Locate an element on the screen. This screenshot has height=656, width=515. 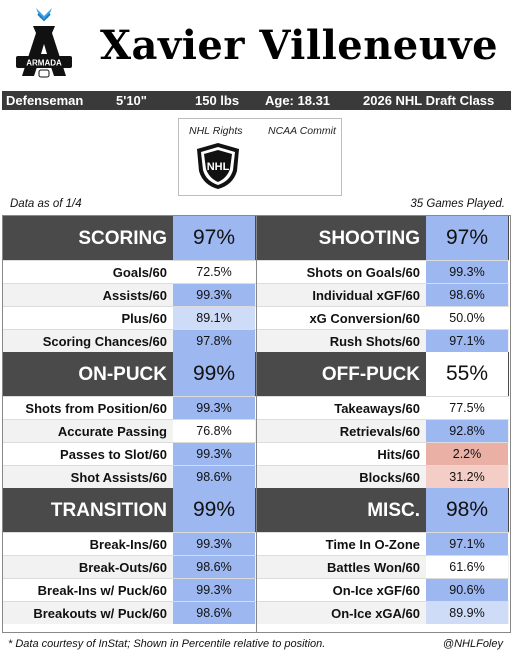
section-header: MISC. 98% is located at coordinates (382, 510).